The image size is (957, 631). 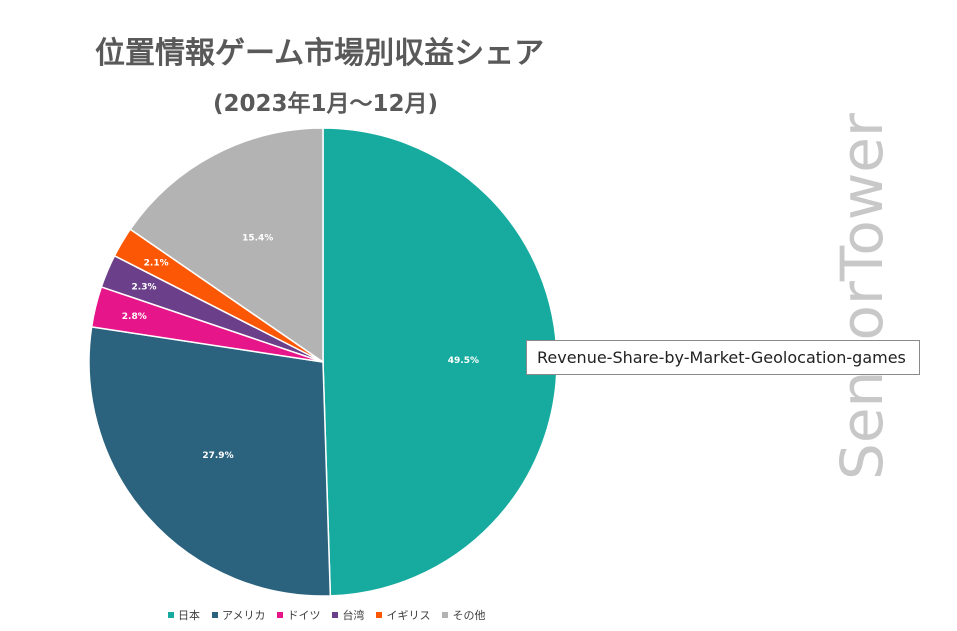 I want to click on legend-item-5: その他, so click(x=463, y=615).